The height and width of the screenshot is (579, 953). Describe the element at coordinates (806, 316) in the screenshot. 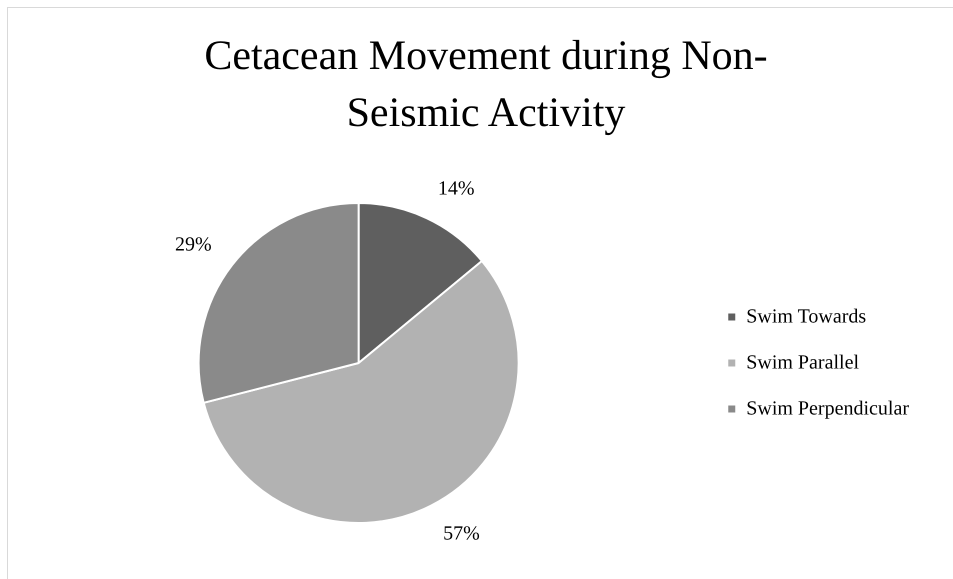

I see `legend-label: Swim Towards` at that location.